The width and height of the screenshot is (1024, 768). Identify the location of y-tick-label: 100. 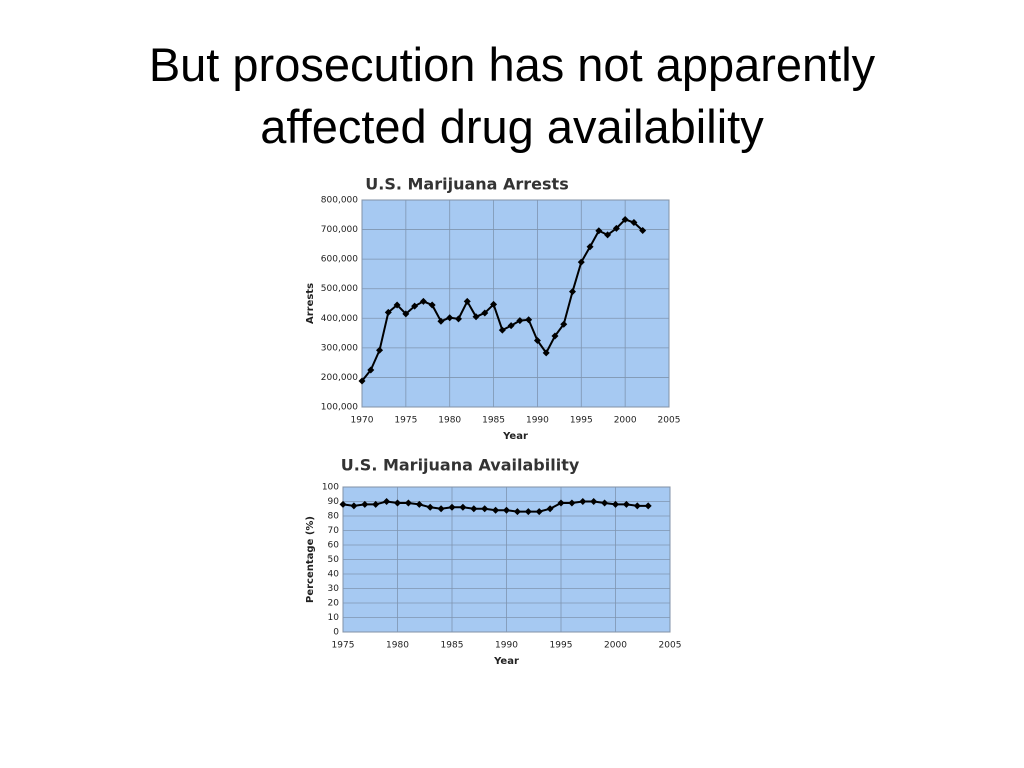
(330, 488).